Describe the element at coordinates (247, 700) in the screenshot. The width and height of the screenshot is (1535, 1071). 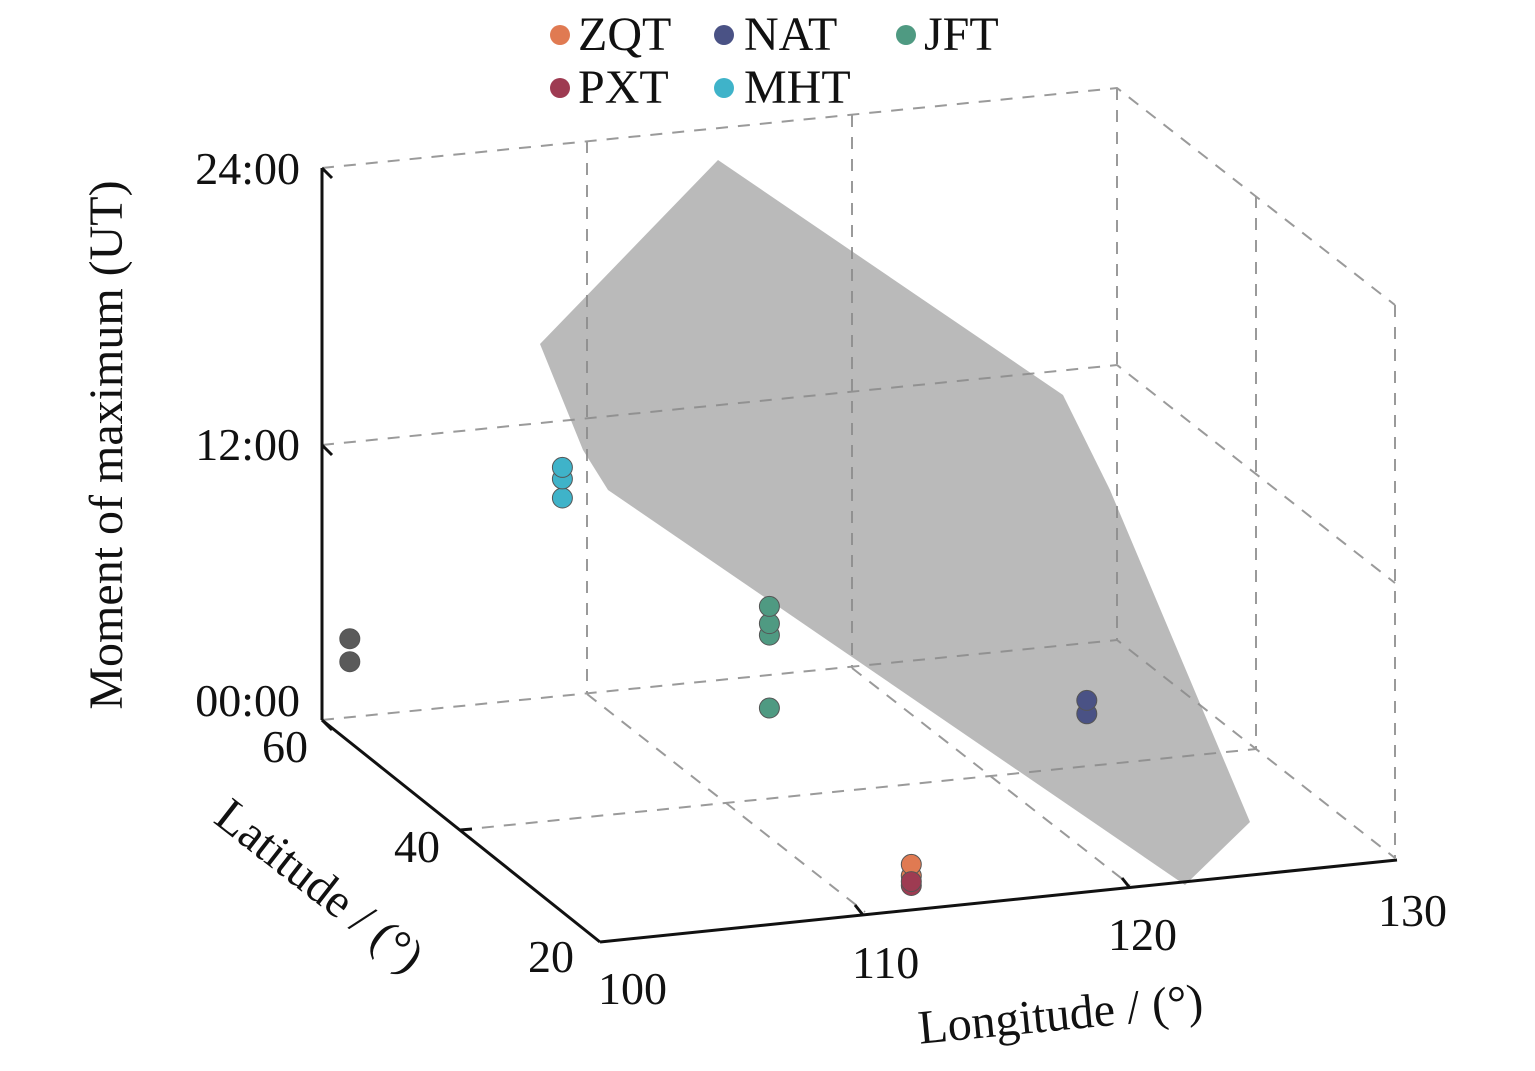
I see `z-tick-label-00: 00:00` at that location.